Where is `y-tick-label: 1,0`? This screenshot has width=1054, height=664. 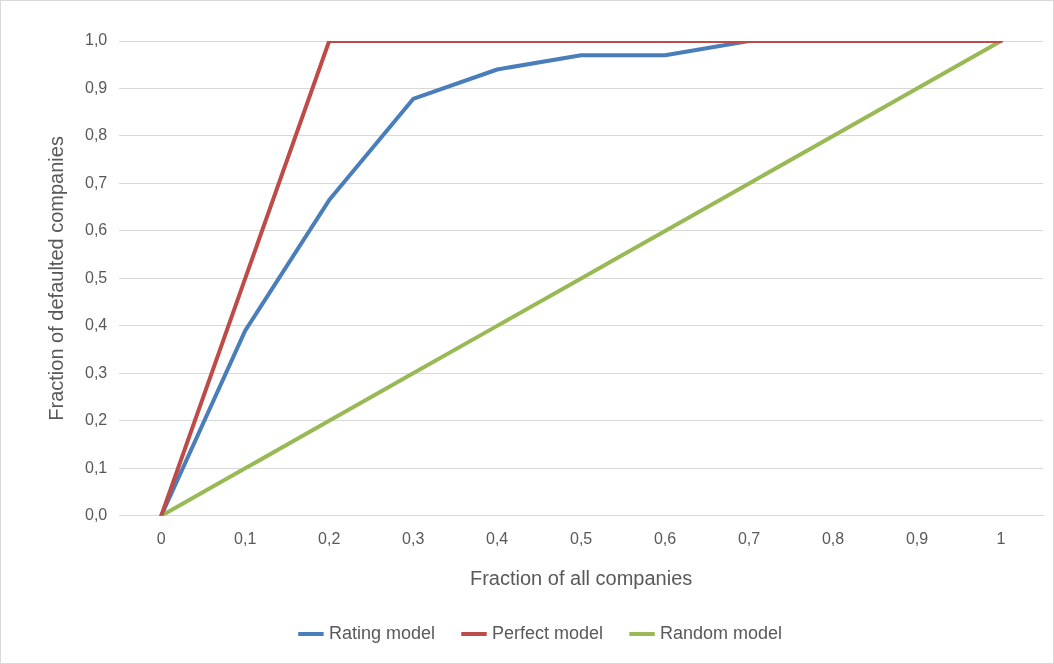
y-tick-label: 1,0 is located at coordinates (96, 40).